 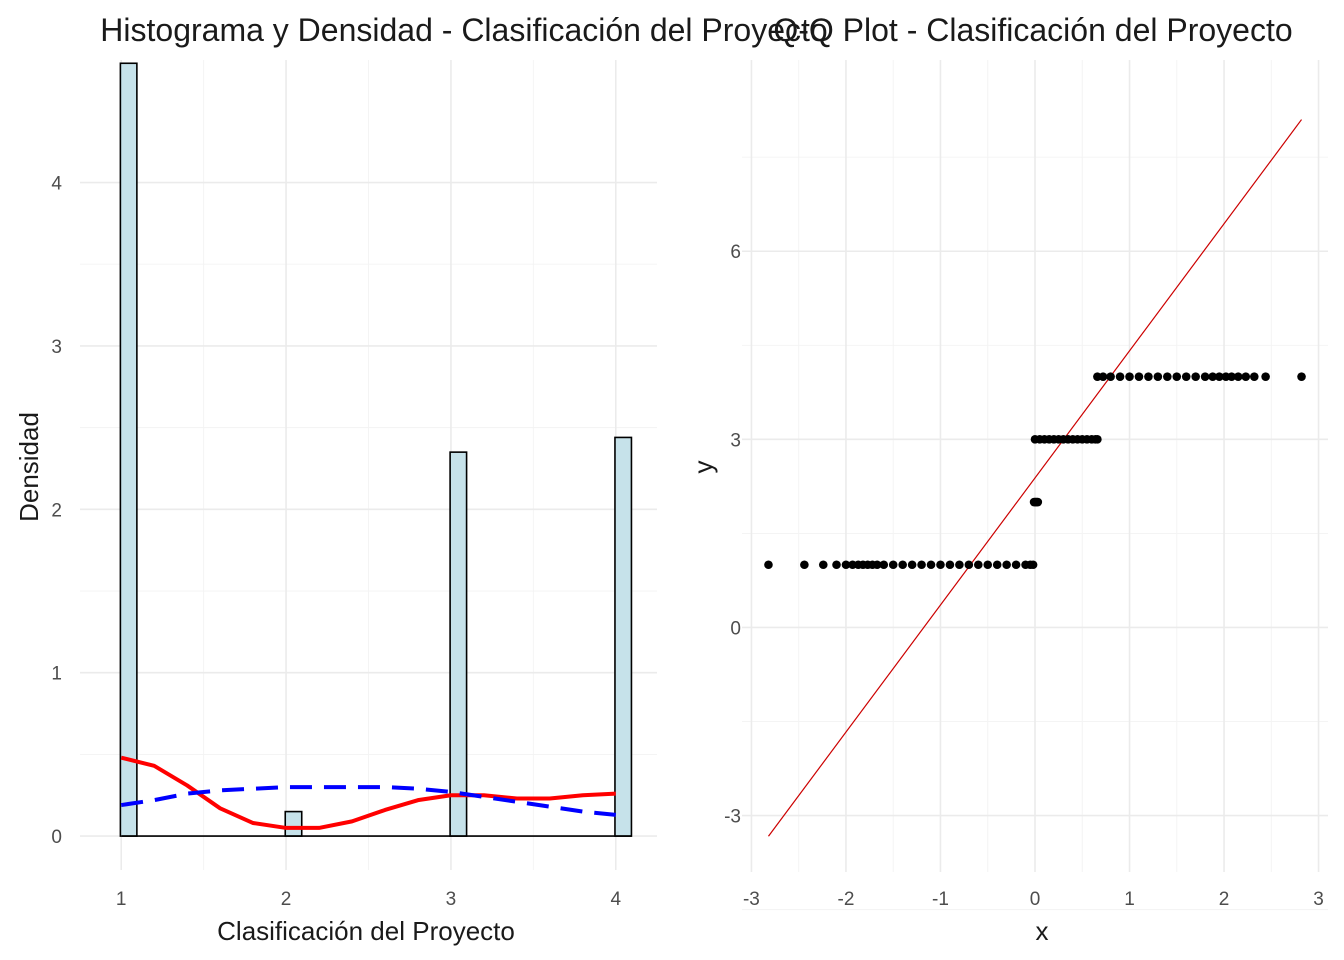 I want to click on histogram-y-tick-label: 0, so click(x=56, y=837).